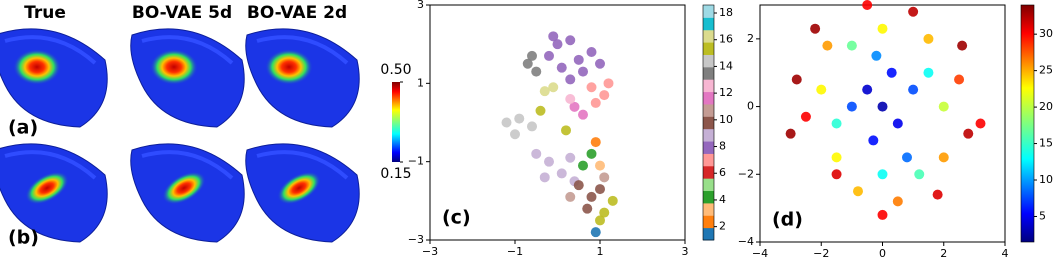 The height and width of the screenshot is (260, 1054). I want to click on x-tick-label: 4, so click(1005, 253).